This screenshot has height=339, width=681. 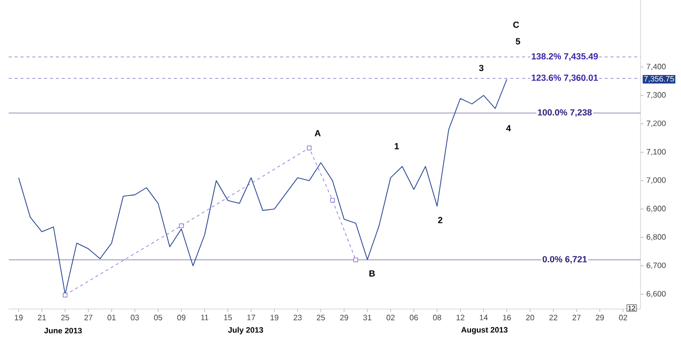 What do you see at coordinates (516, 25) in the screenshot?
I see `annotation: C` at bounding box center [516, 25].